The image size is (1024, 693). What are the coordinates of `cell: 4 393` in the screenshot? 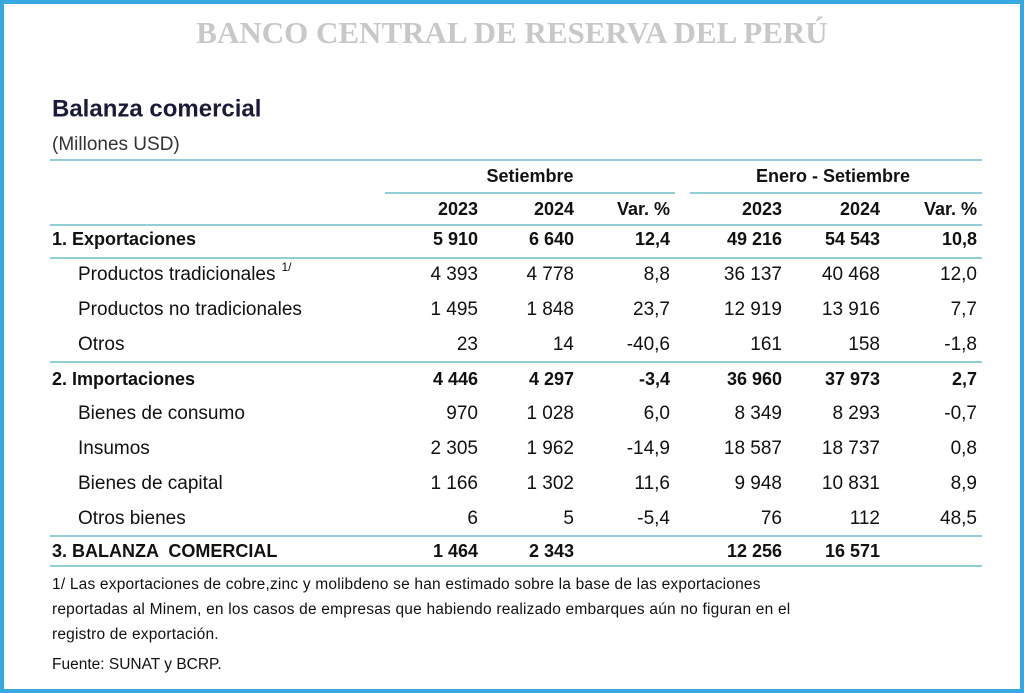 It's located at (454, 274).